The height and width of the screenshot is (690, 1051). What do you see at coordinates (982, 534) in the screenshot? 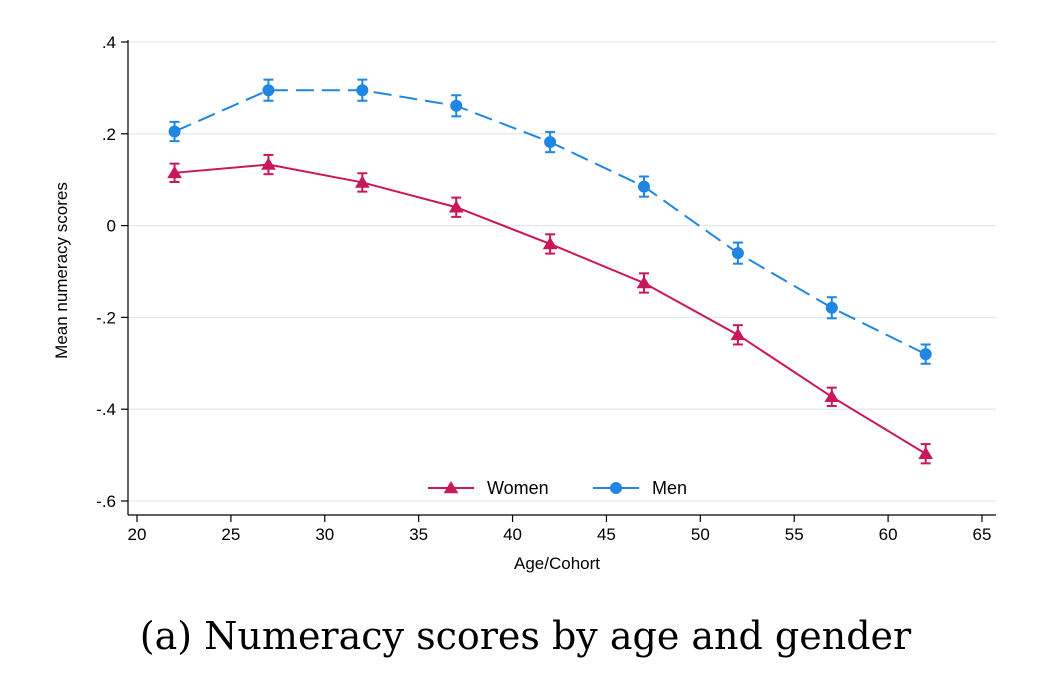
I see `x-tick-label: 65` at bounding box center [982, 534].